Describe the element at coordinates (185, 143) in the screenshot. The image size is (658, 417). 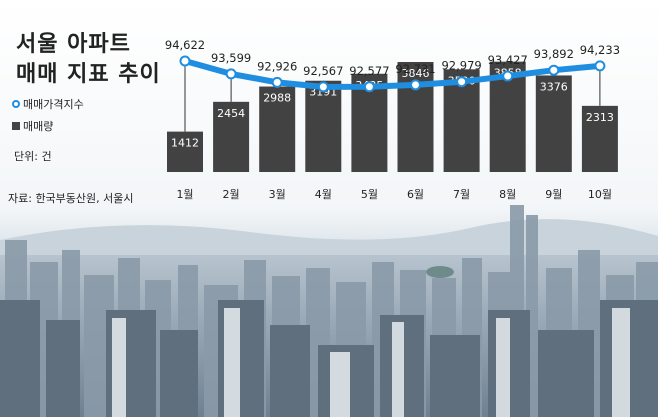
I see `volume-bar-label-1: 1412` at that location.